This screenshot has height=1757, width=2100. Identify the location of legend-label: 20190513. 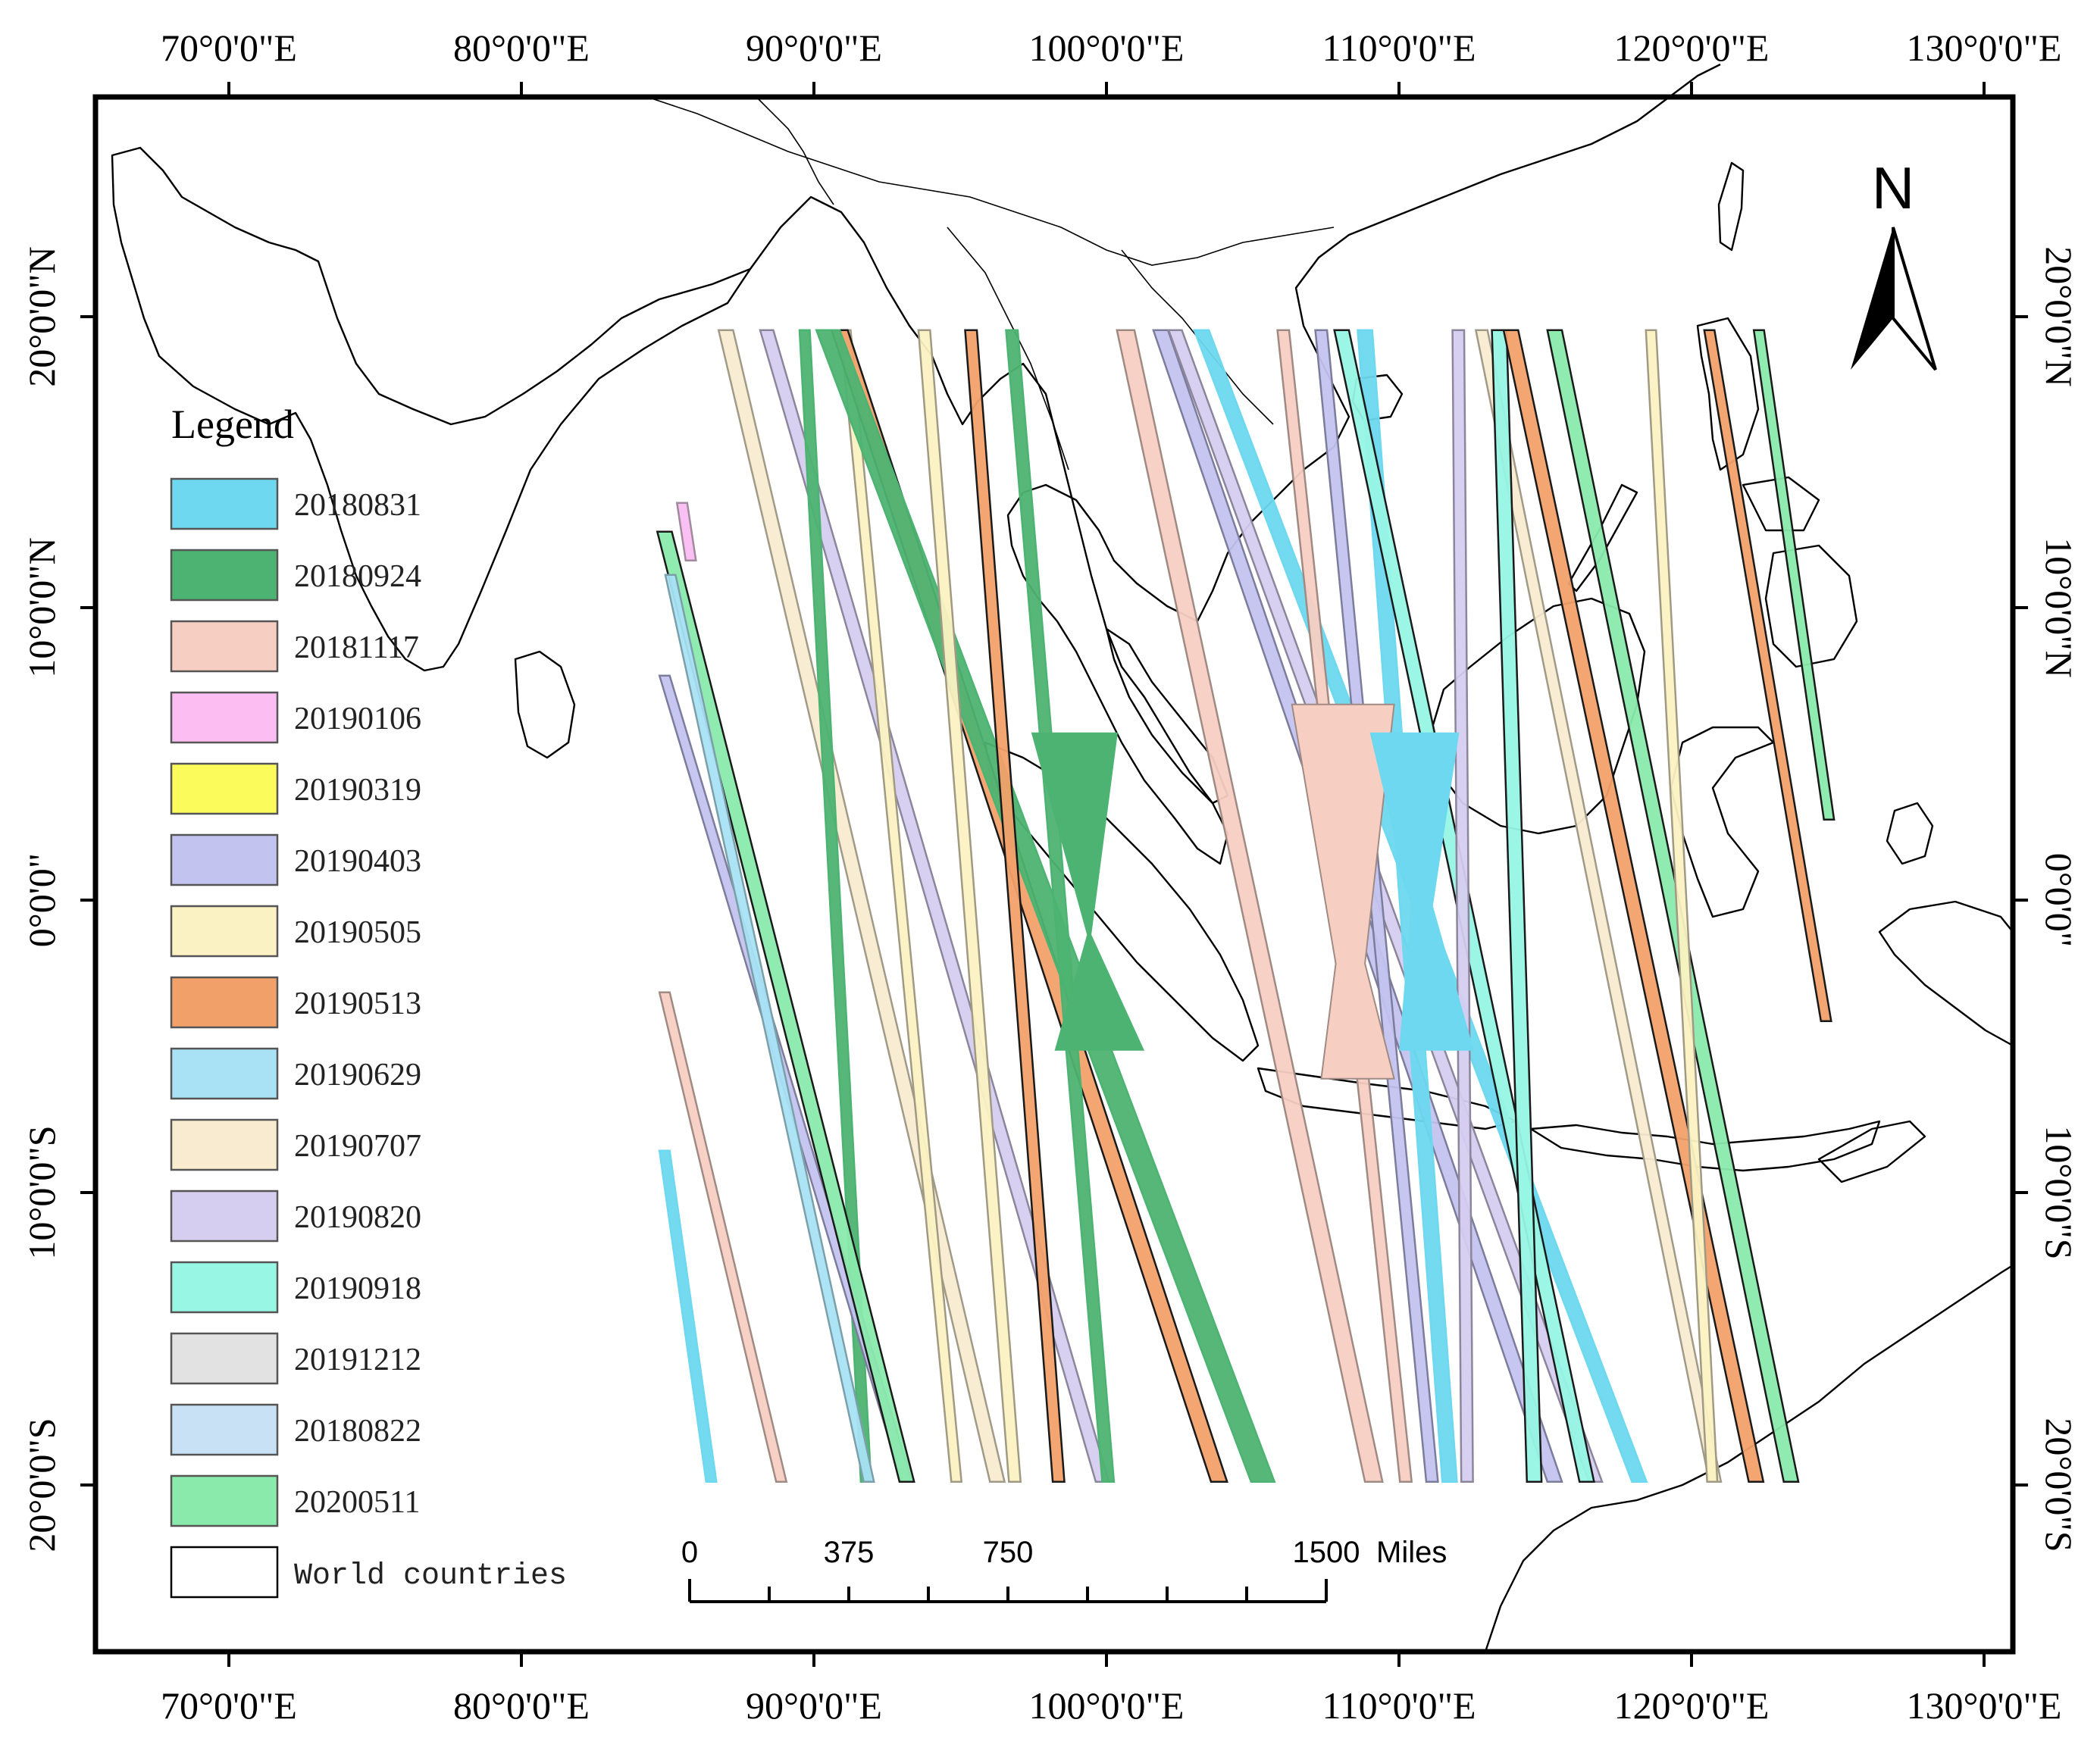
(357, 1004).